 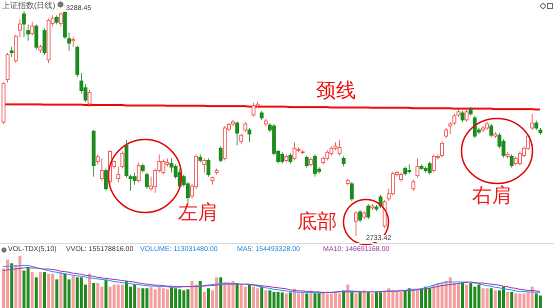 What do you see at coordinates (492, 196) in the screenshot?
I see `annotation: 右肩` at bounding box center [492, 196].